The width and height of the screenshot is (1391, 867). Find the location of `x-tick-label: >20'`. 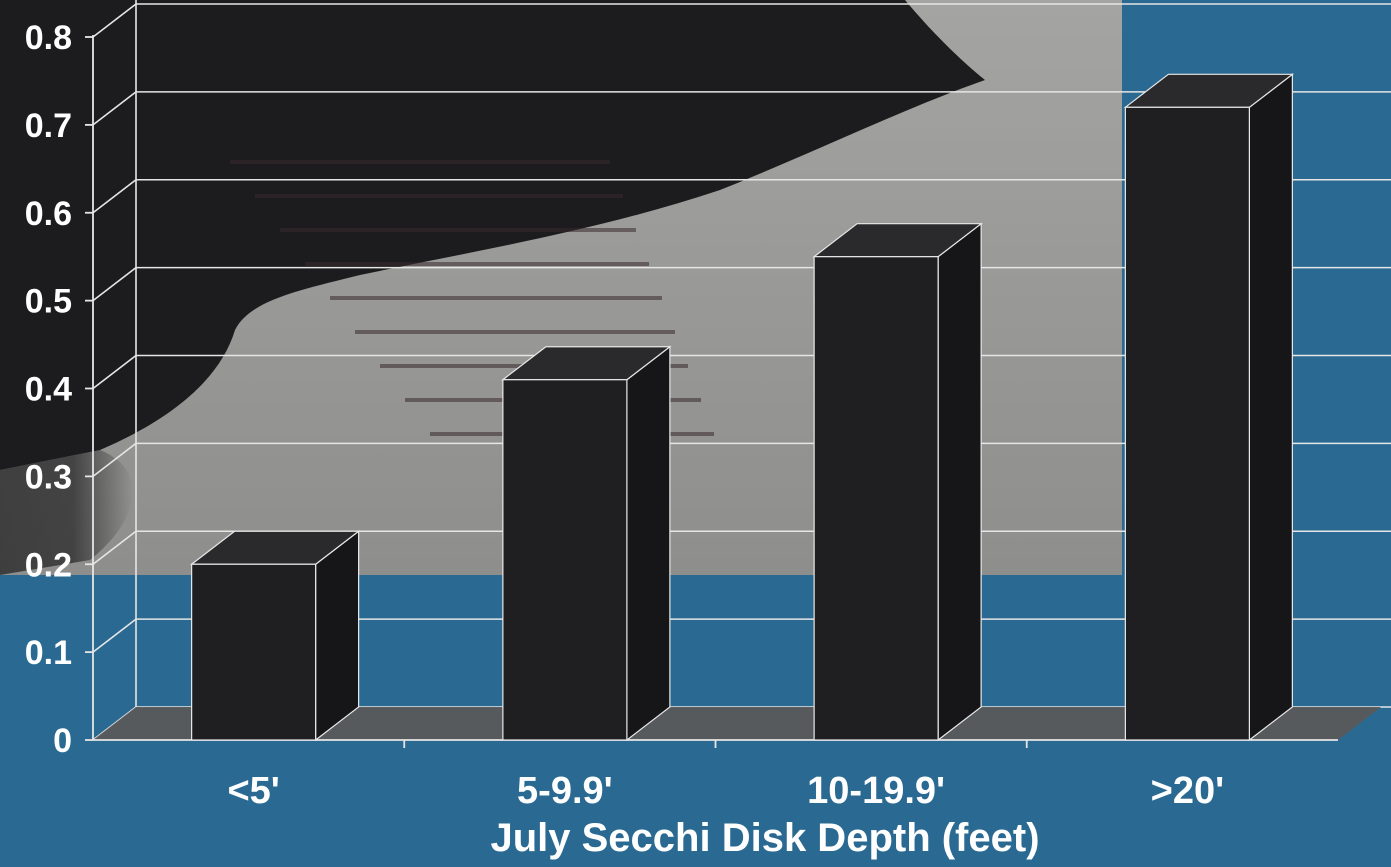

x-tick-label: >20' is located at coordinates (1188, 791).